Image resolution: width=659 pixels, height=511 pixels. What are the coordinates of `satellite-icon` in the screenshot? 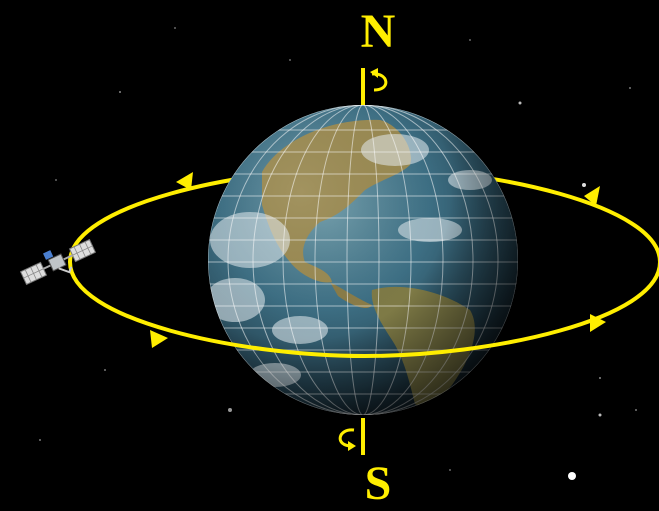 It's located at (58, 262).